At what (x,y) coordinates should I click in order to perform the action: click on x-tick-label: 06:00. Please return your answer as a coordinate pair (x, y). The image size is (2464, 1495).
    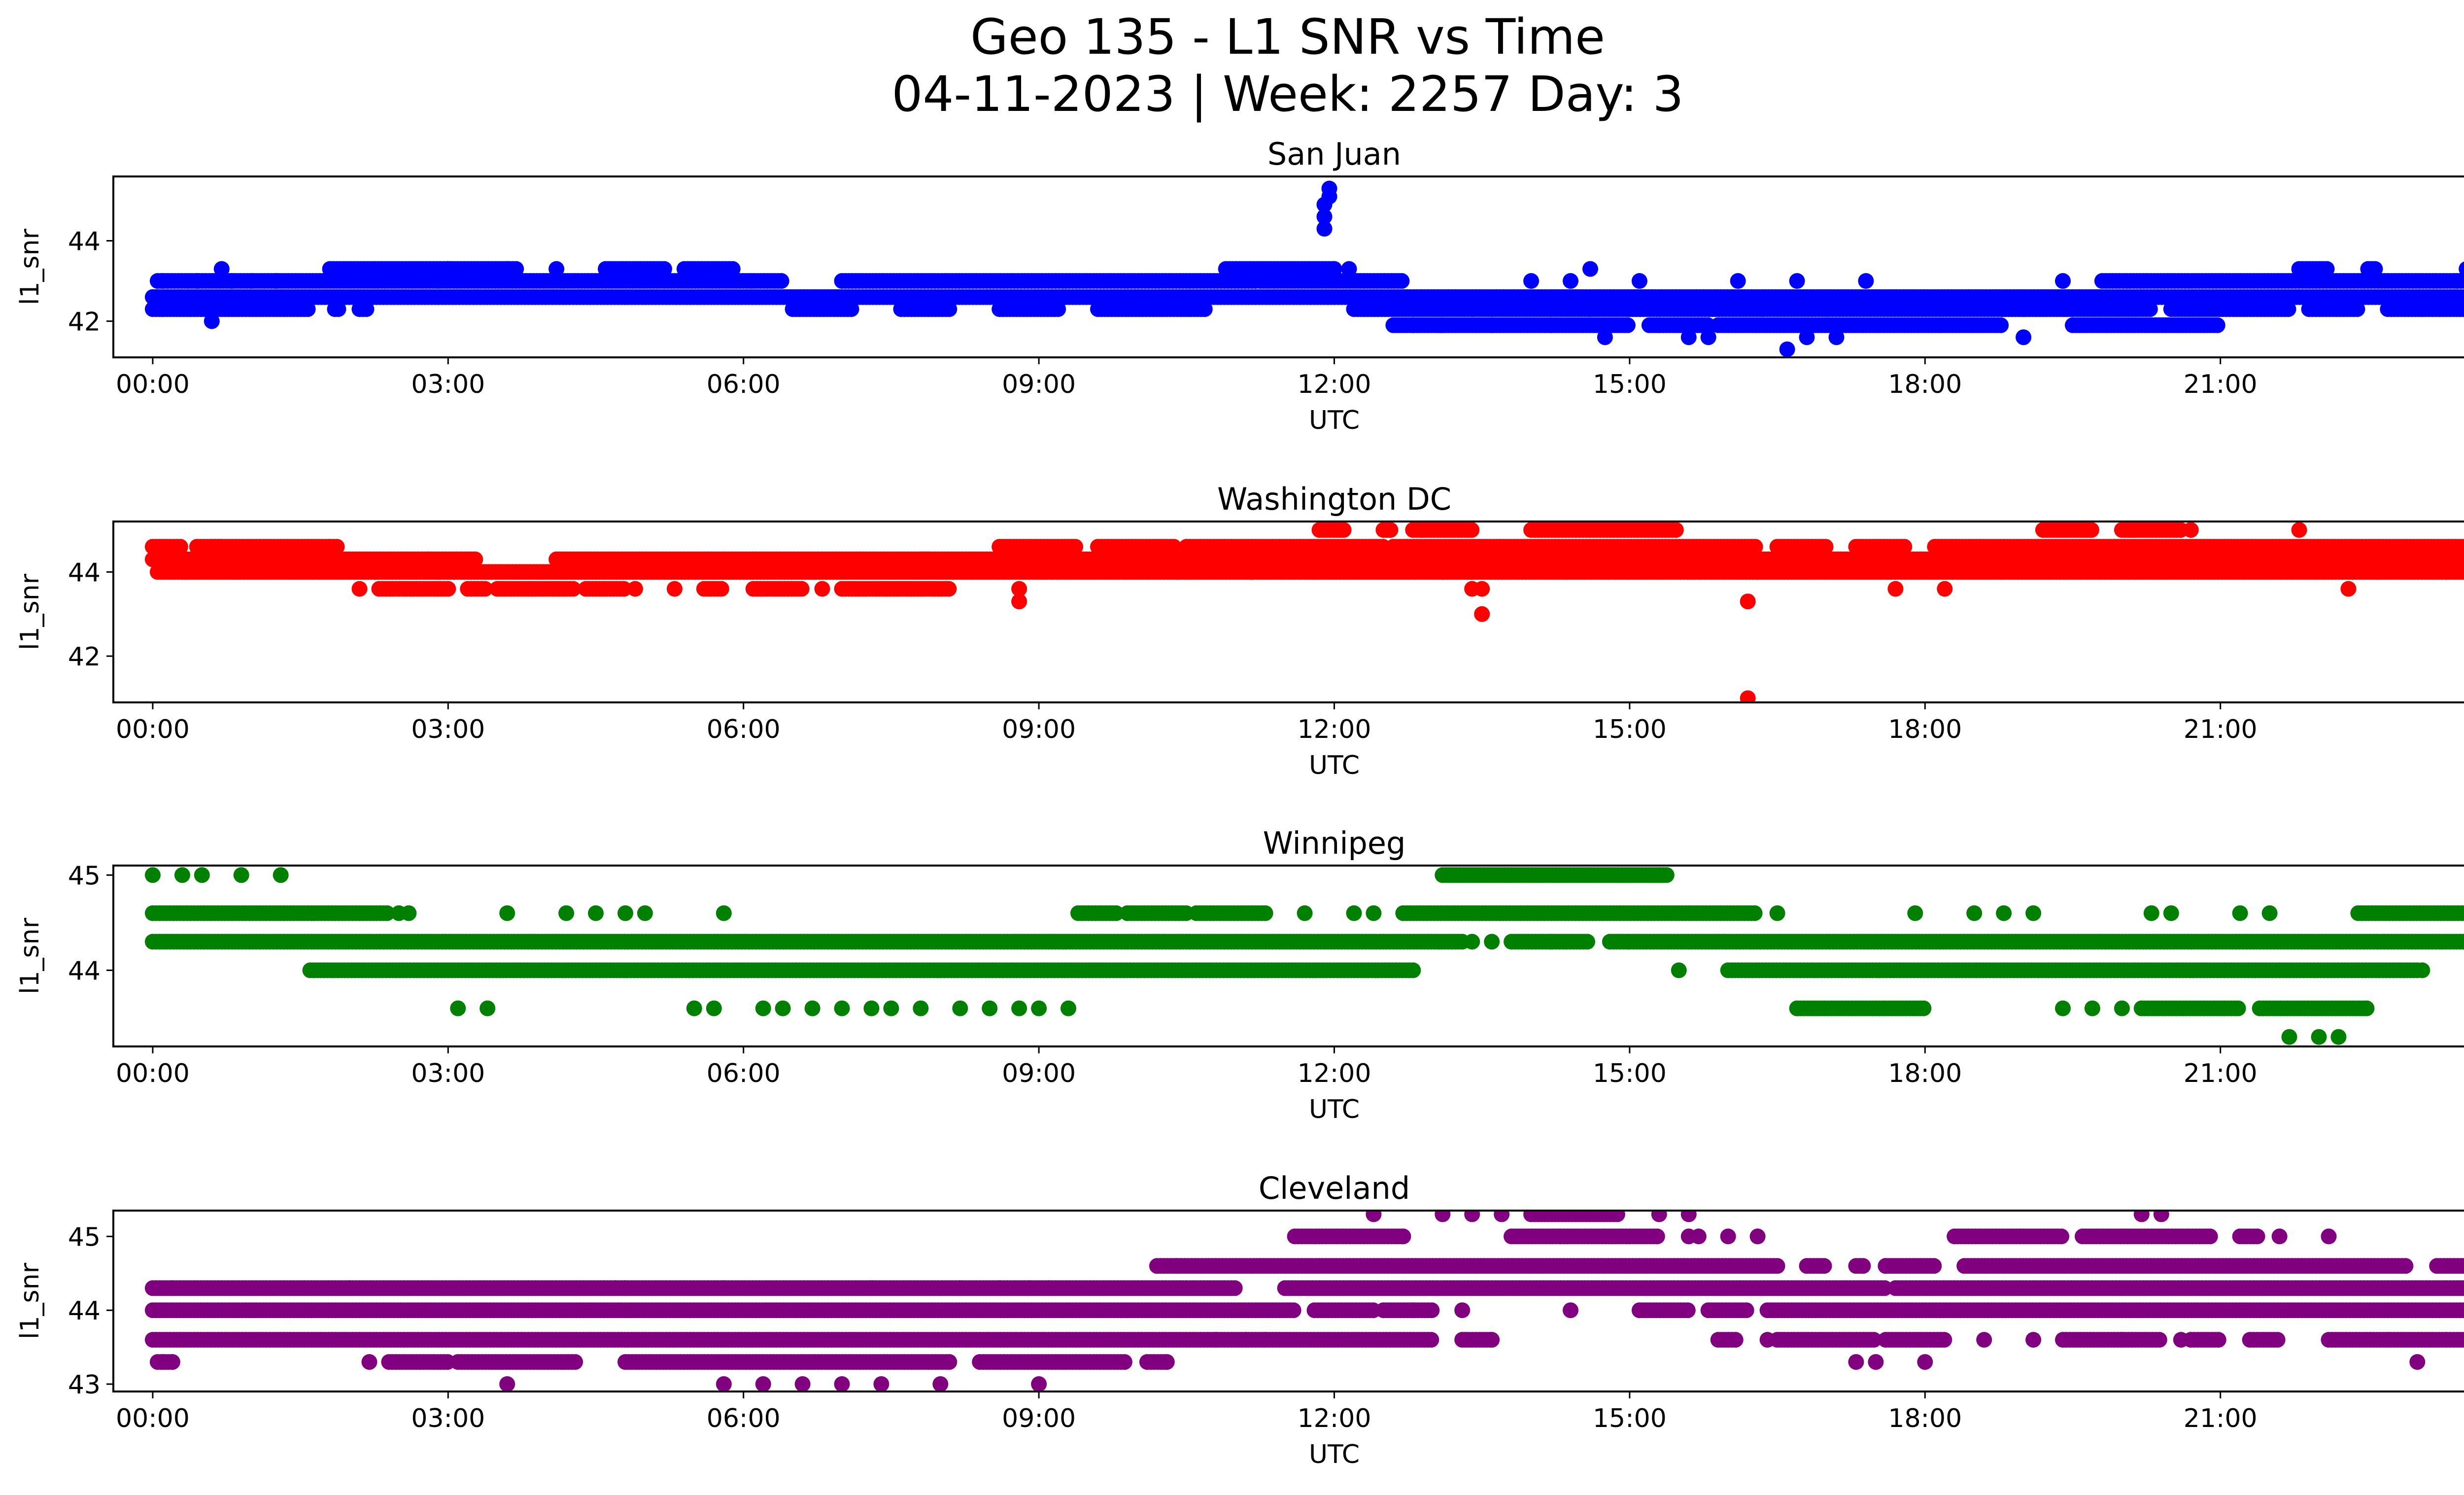
    Looking at the image, I should click on (744, 384).